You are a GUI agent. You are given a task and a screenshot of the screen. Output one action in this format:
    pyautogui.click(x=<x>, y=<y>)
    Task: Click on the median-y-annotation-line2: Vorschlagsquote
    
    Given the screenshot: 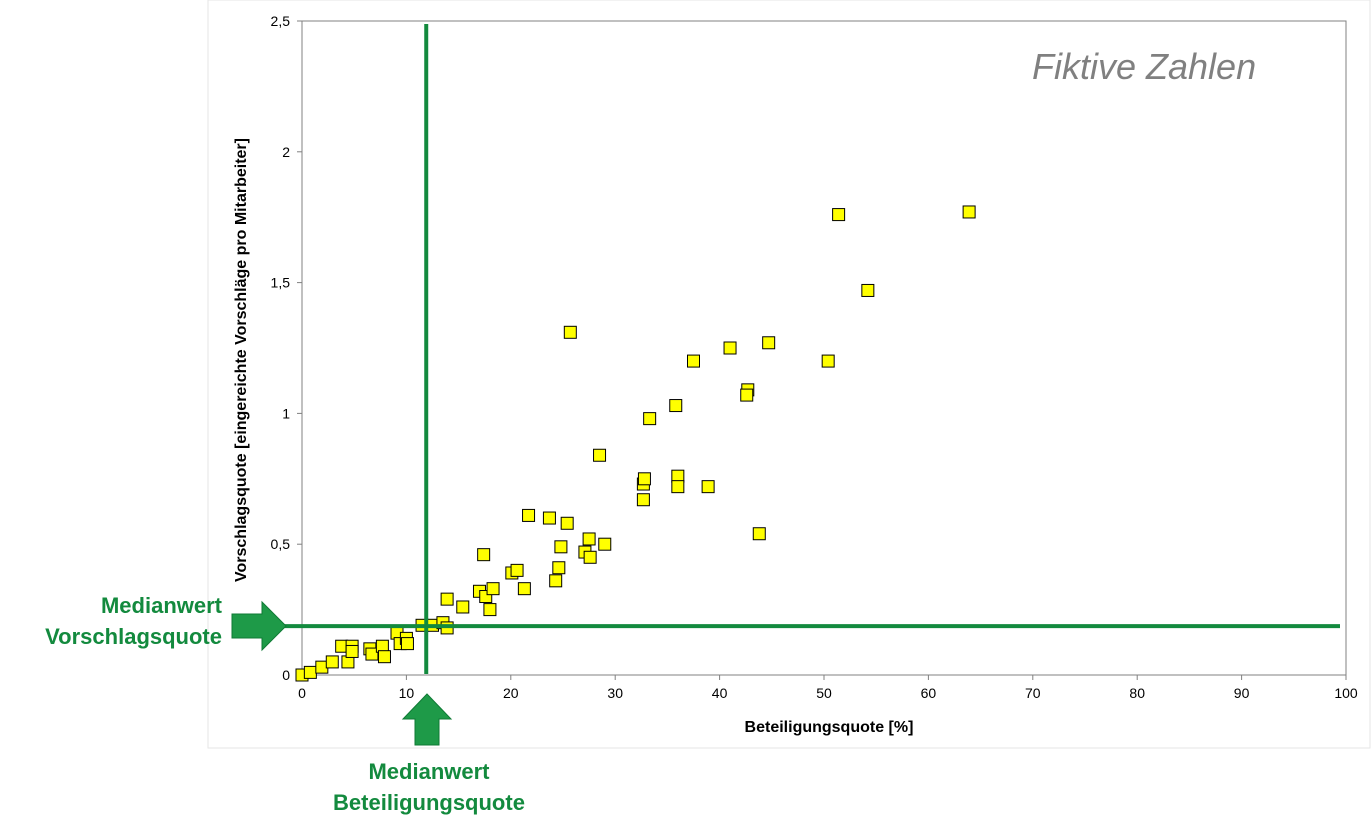 What is the action you would take?
    pyautogui.click(x=133, y=636)
    